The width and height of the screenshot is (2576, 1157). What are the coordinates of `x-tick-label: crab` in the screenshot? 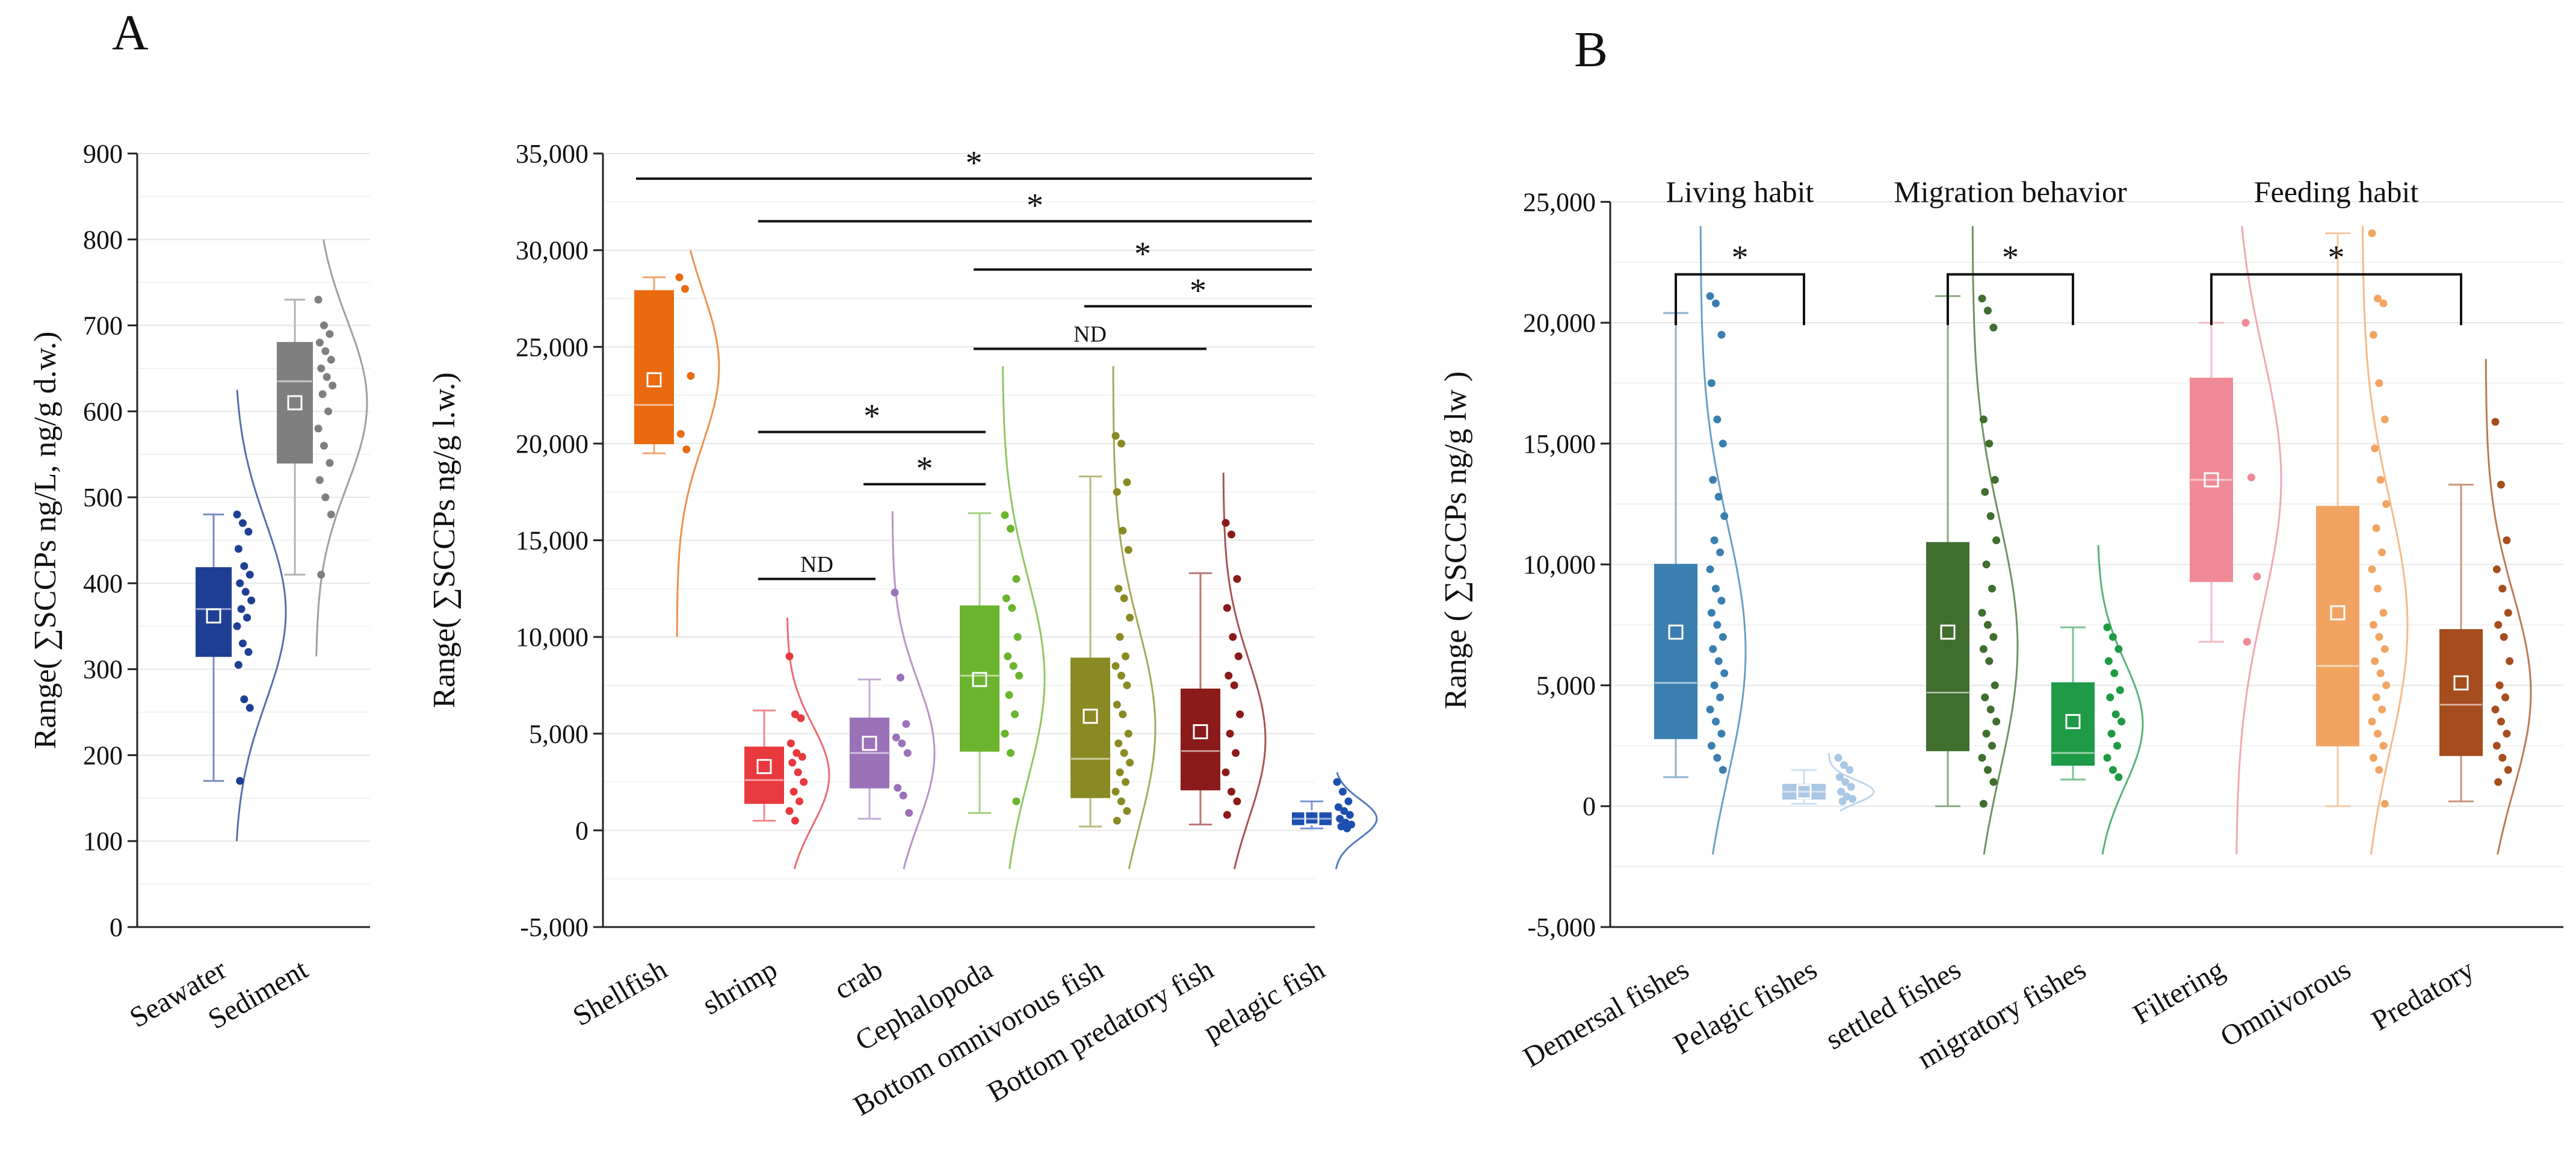 It's located at (858, 980).